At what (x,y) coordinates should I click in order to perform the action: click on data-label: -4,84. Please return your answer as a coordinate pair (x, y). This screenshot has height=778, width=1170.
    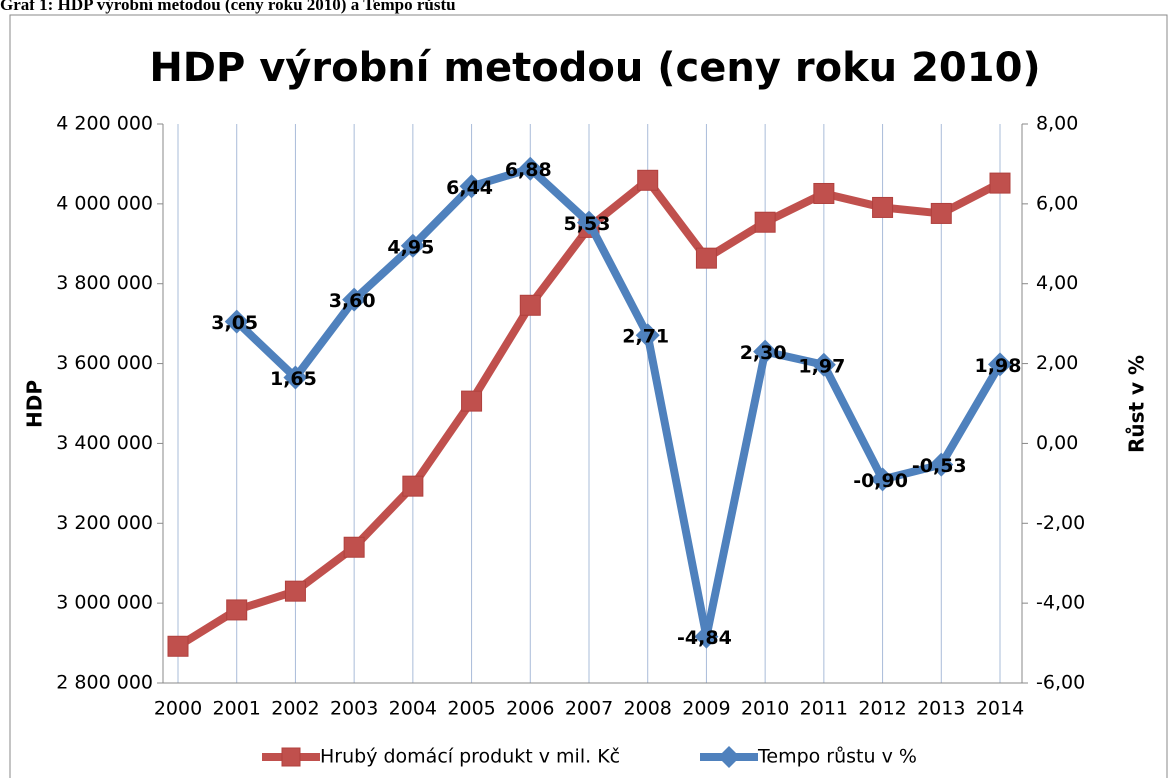
    Looking at the image, I should click on (704, 638).